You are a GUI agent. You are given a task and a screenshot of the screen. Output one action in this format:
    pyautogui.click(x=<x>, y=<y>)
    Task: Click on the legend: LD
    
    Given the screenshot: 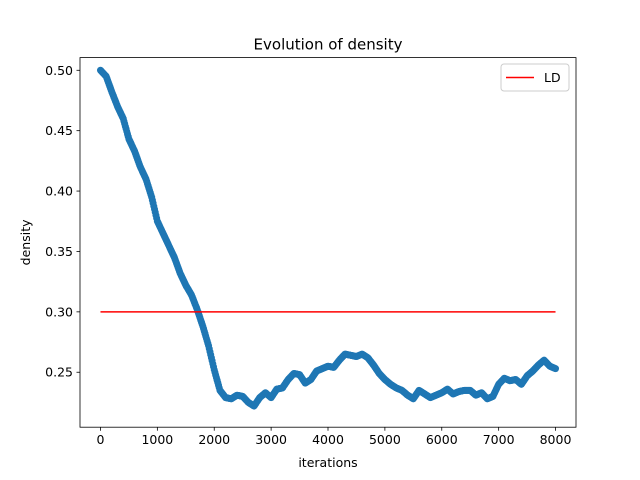 What is the action you would take?
    pyautogui.click(x=535, y=77)
    